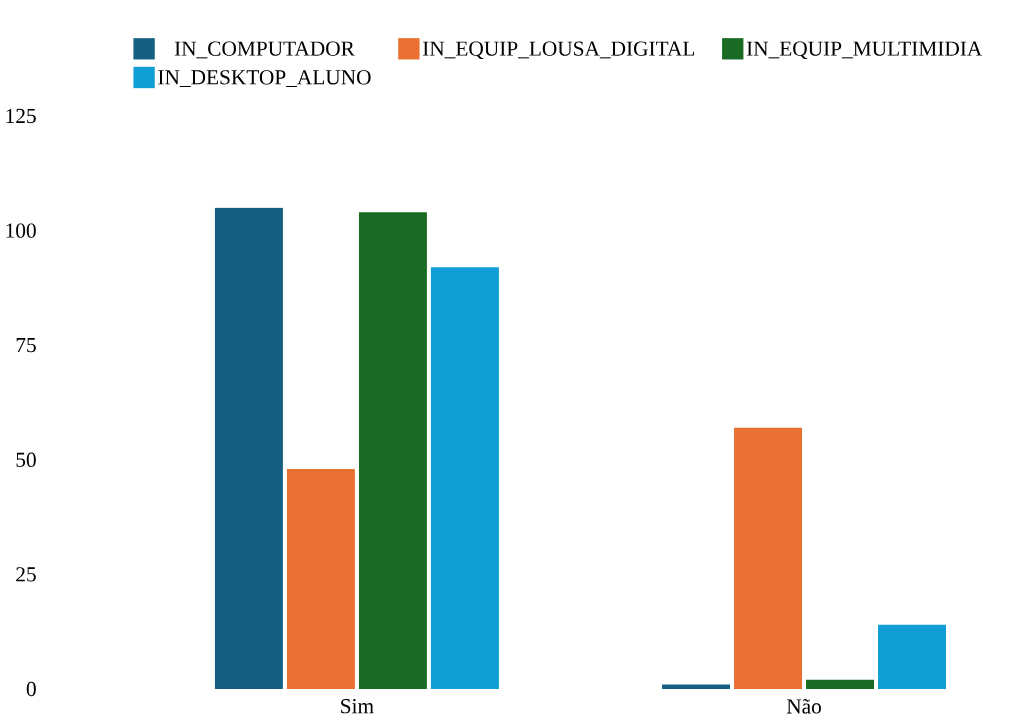  Describe the element at coordinates (357, 706) in the screenshot. I see `x-tick-label: Sim` at that location.